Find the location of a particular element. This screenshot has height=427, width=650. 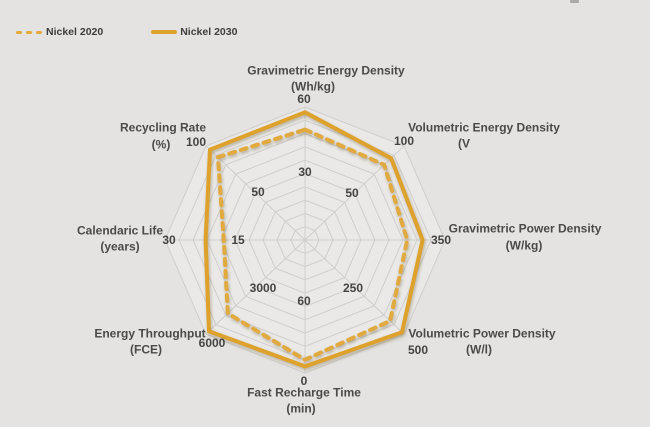

axis-label-gravimetric-energy-density: Gravimetric Energy Density is located at coordinates (326, 70).